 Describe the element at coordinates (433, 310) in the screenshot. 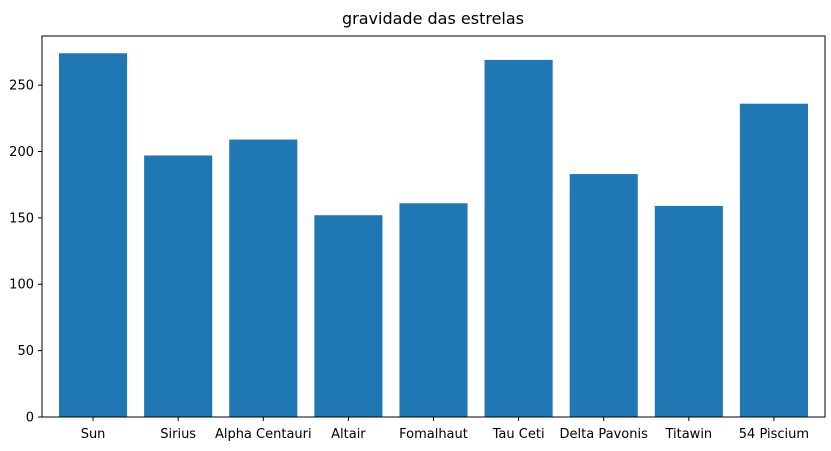

I see `bar-fomalhaut` at that location.